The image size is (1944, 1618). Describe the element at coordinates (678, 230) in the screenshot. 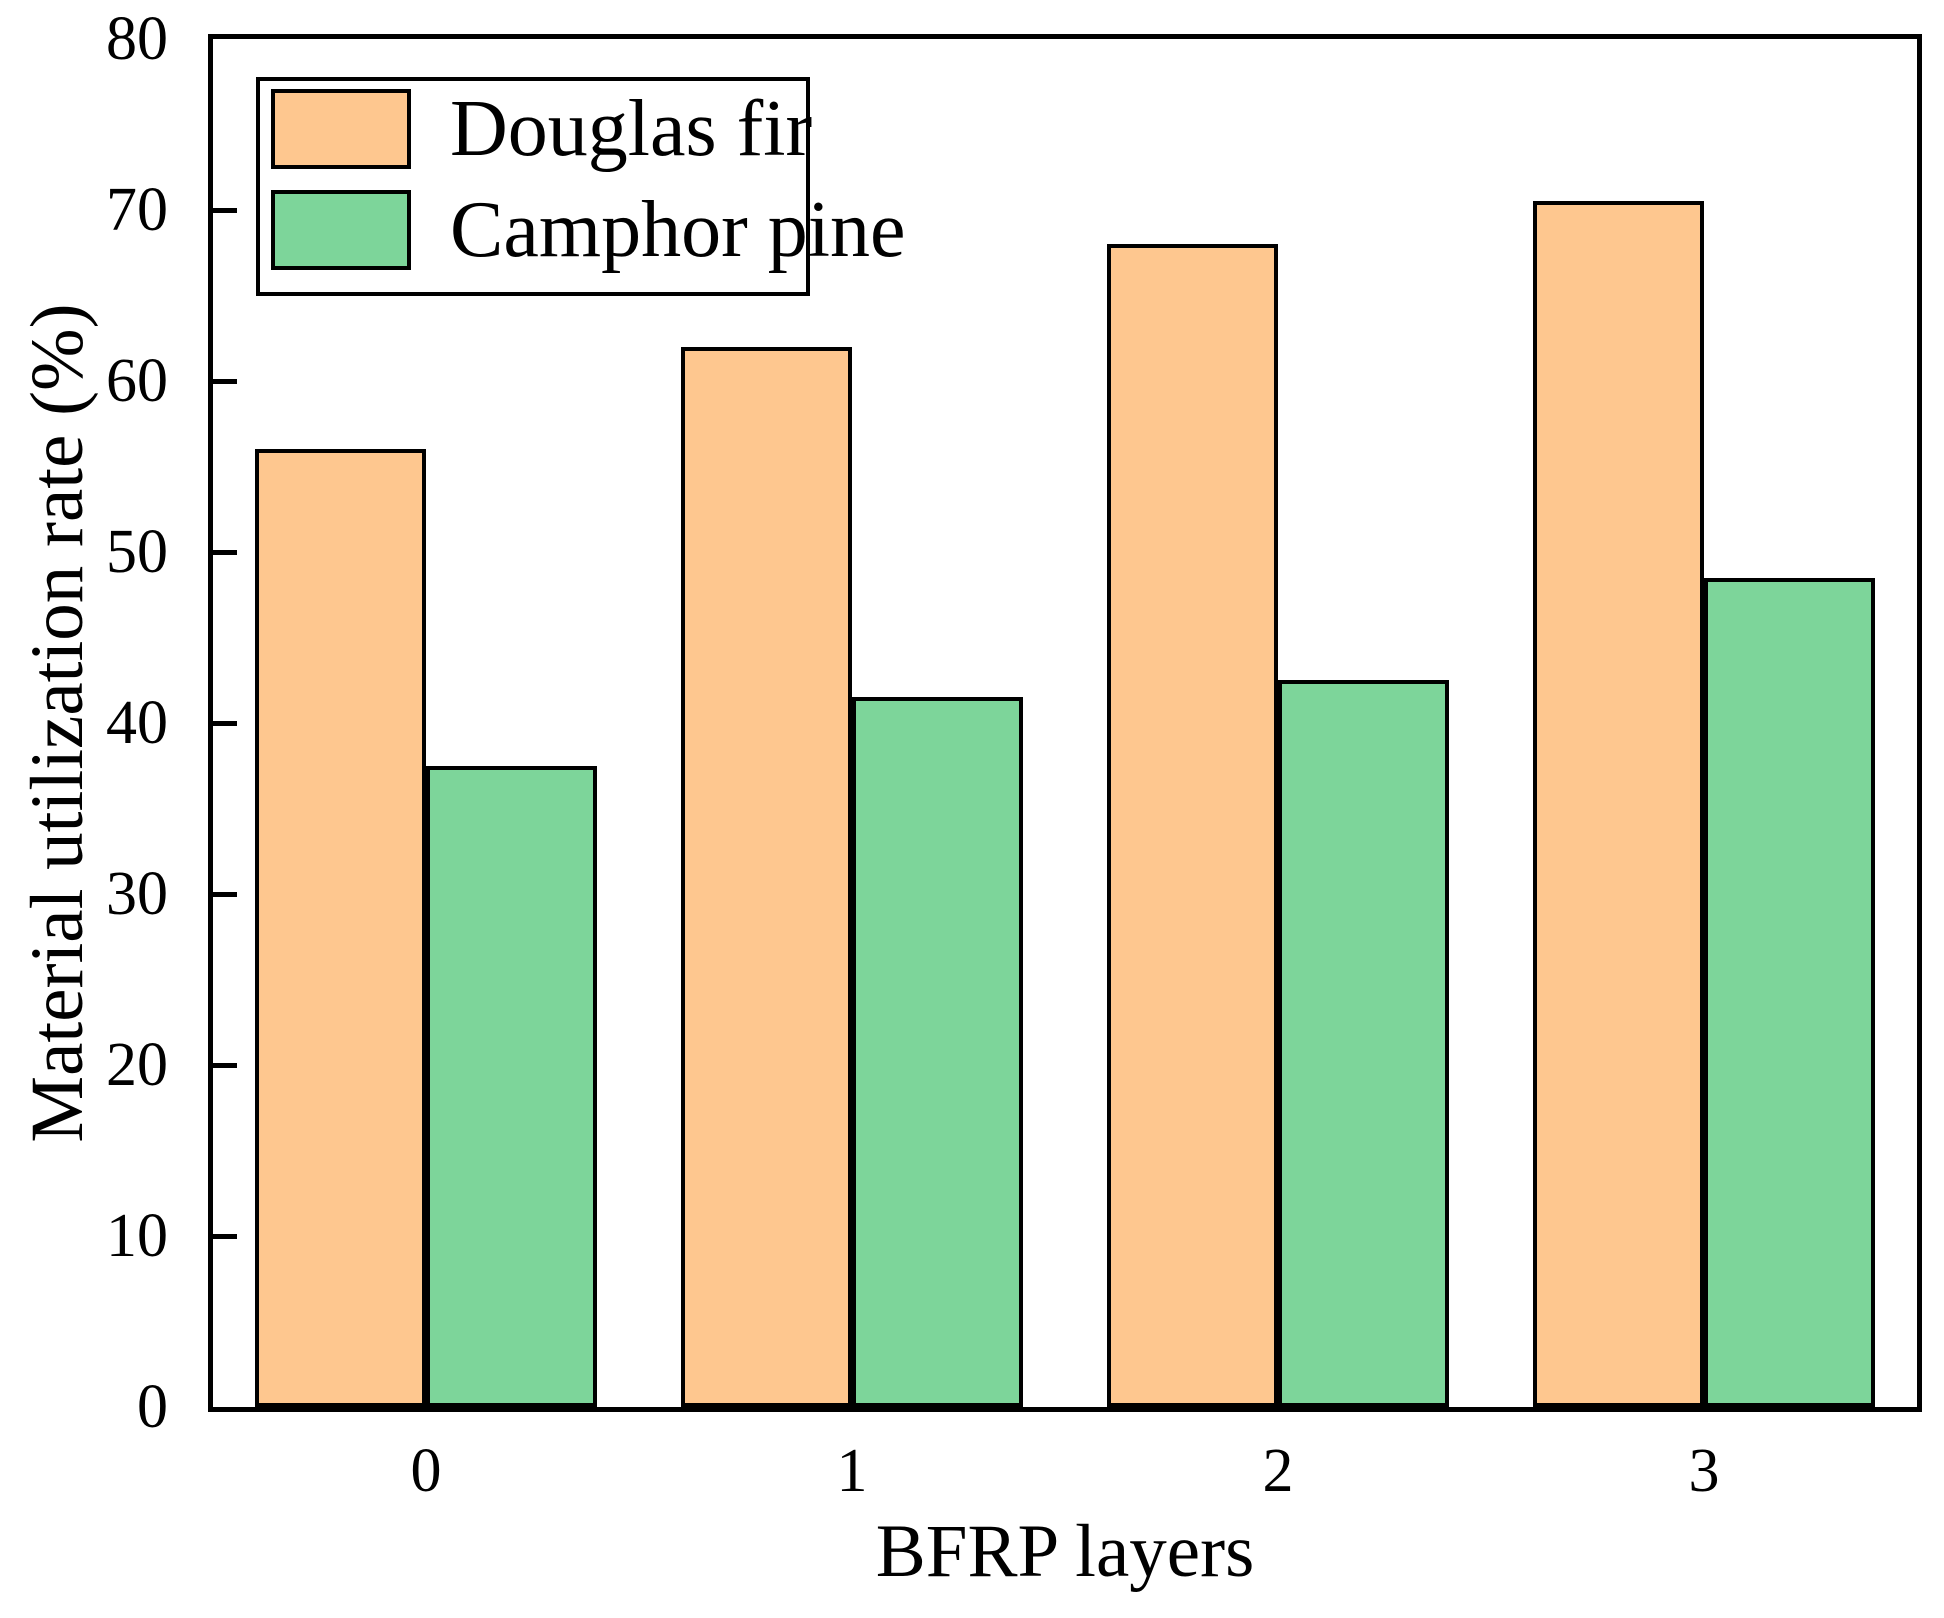

I see `legend-label-camphor-pine: Camphor pine` at that location.